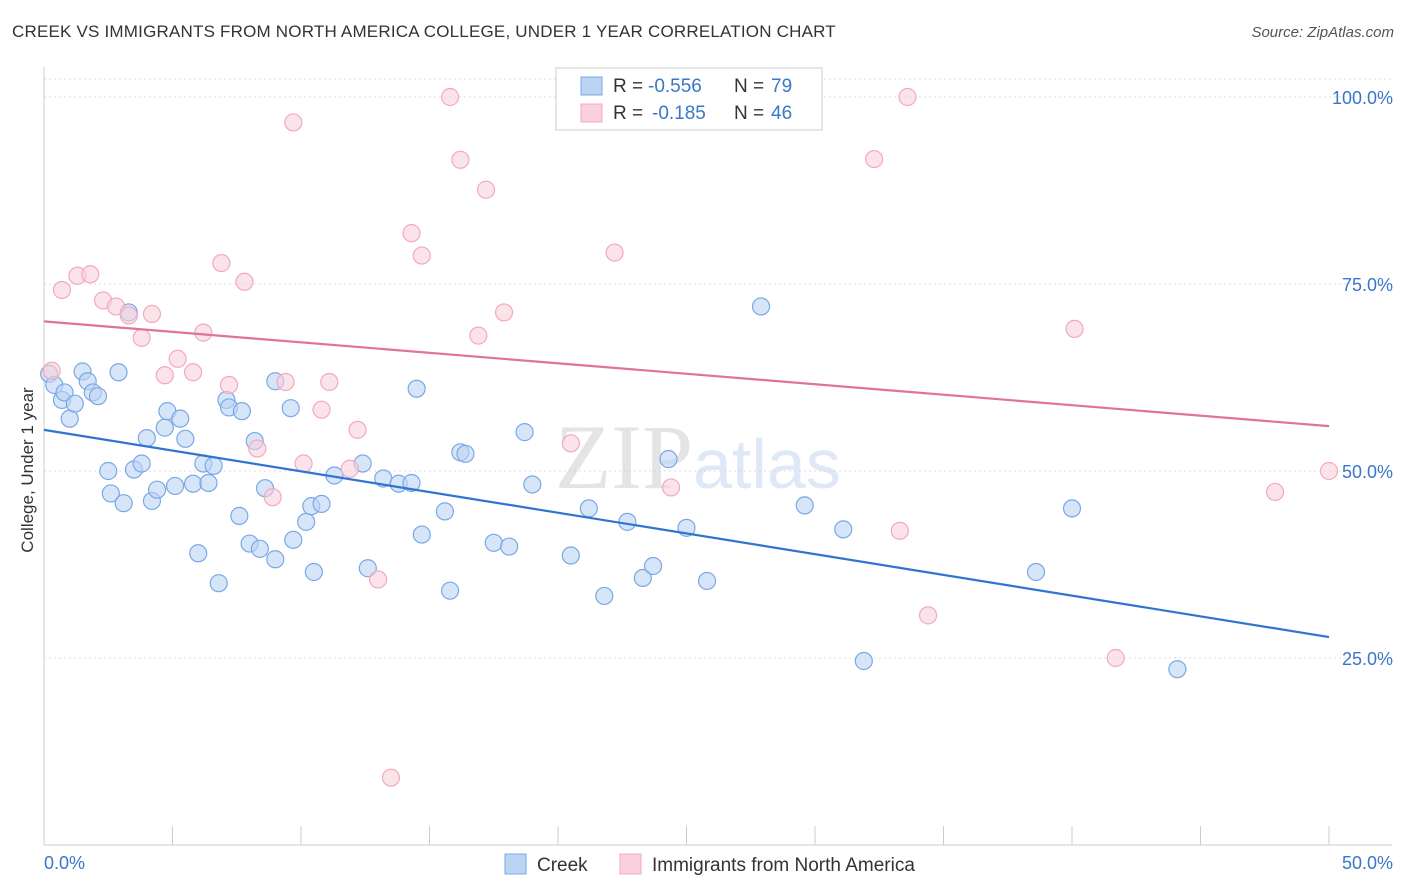  Describe the element at coordinates (1367, 659) in the screenshot. I see `y-tick-label: 25.0%` at that location.